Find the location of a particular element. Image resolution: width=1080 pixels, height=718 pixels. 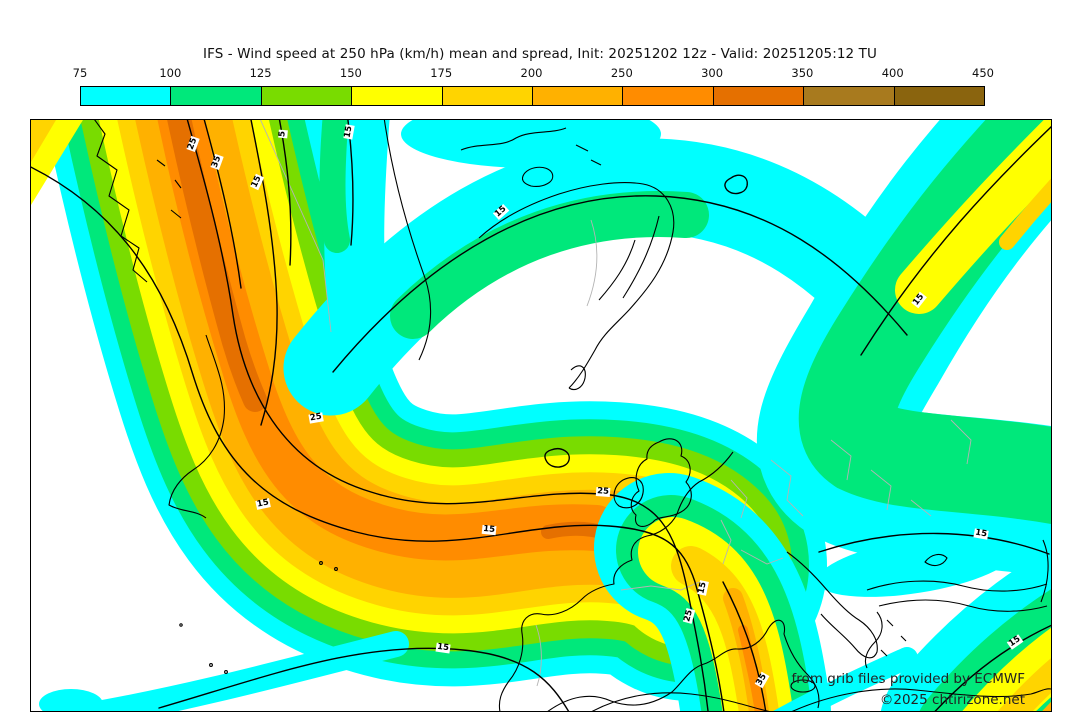

colorbar-tick-label: 125 is located at coordinates (260, 73).